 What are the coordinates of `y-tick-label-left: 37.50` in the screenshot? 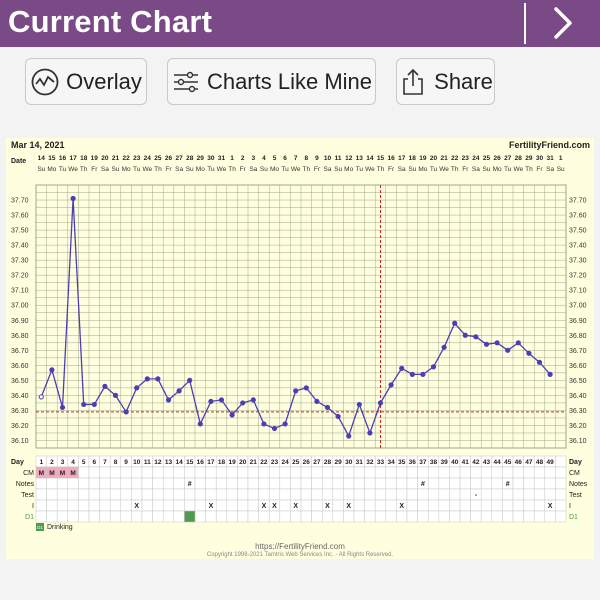 It's located at (20, 231).